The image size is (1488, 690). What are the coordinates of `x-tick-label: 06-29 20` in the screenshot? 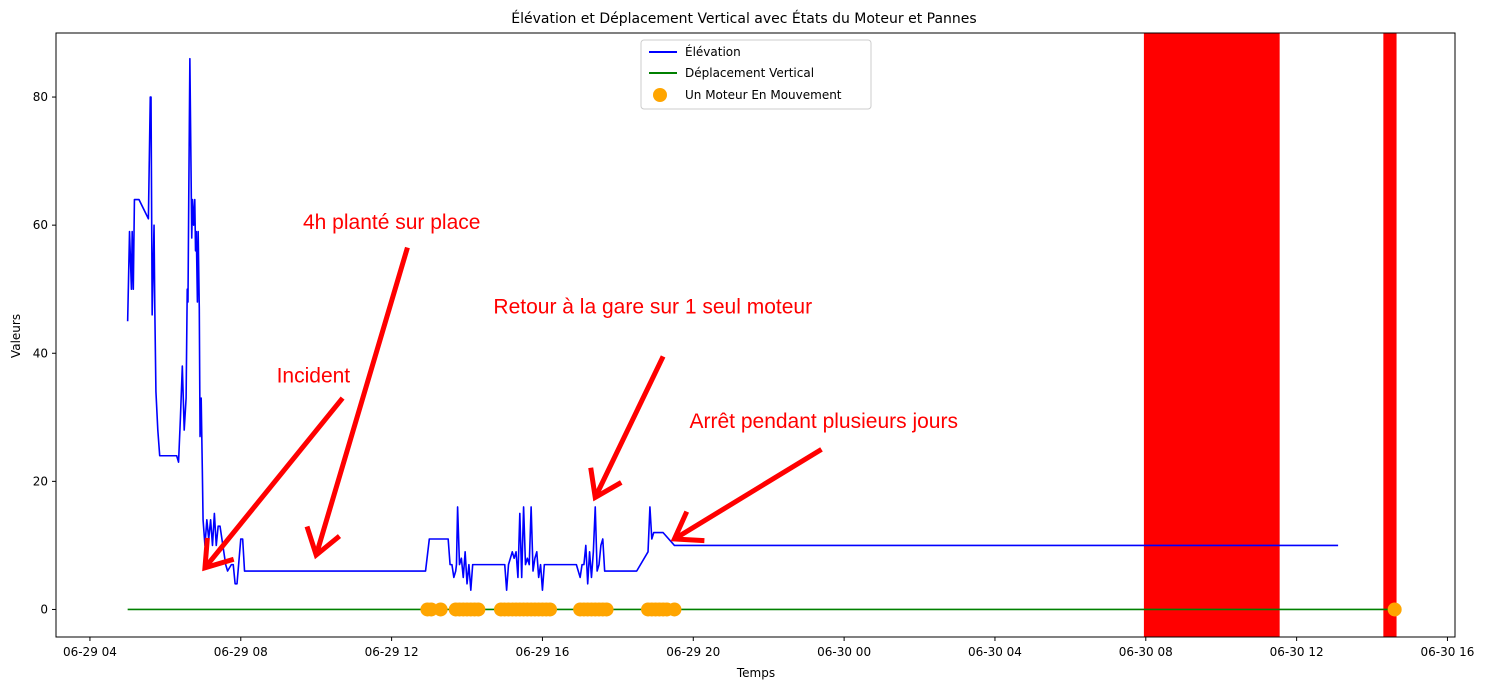 It's located at (693, 652).